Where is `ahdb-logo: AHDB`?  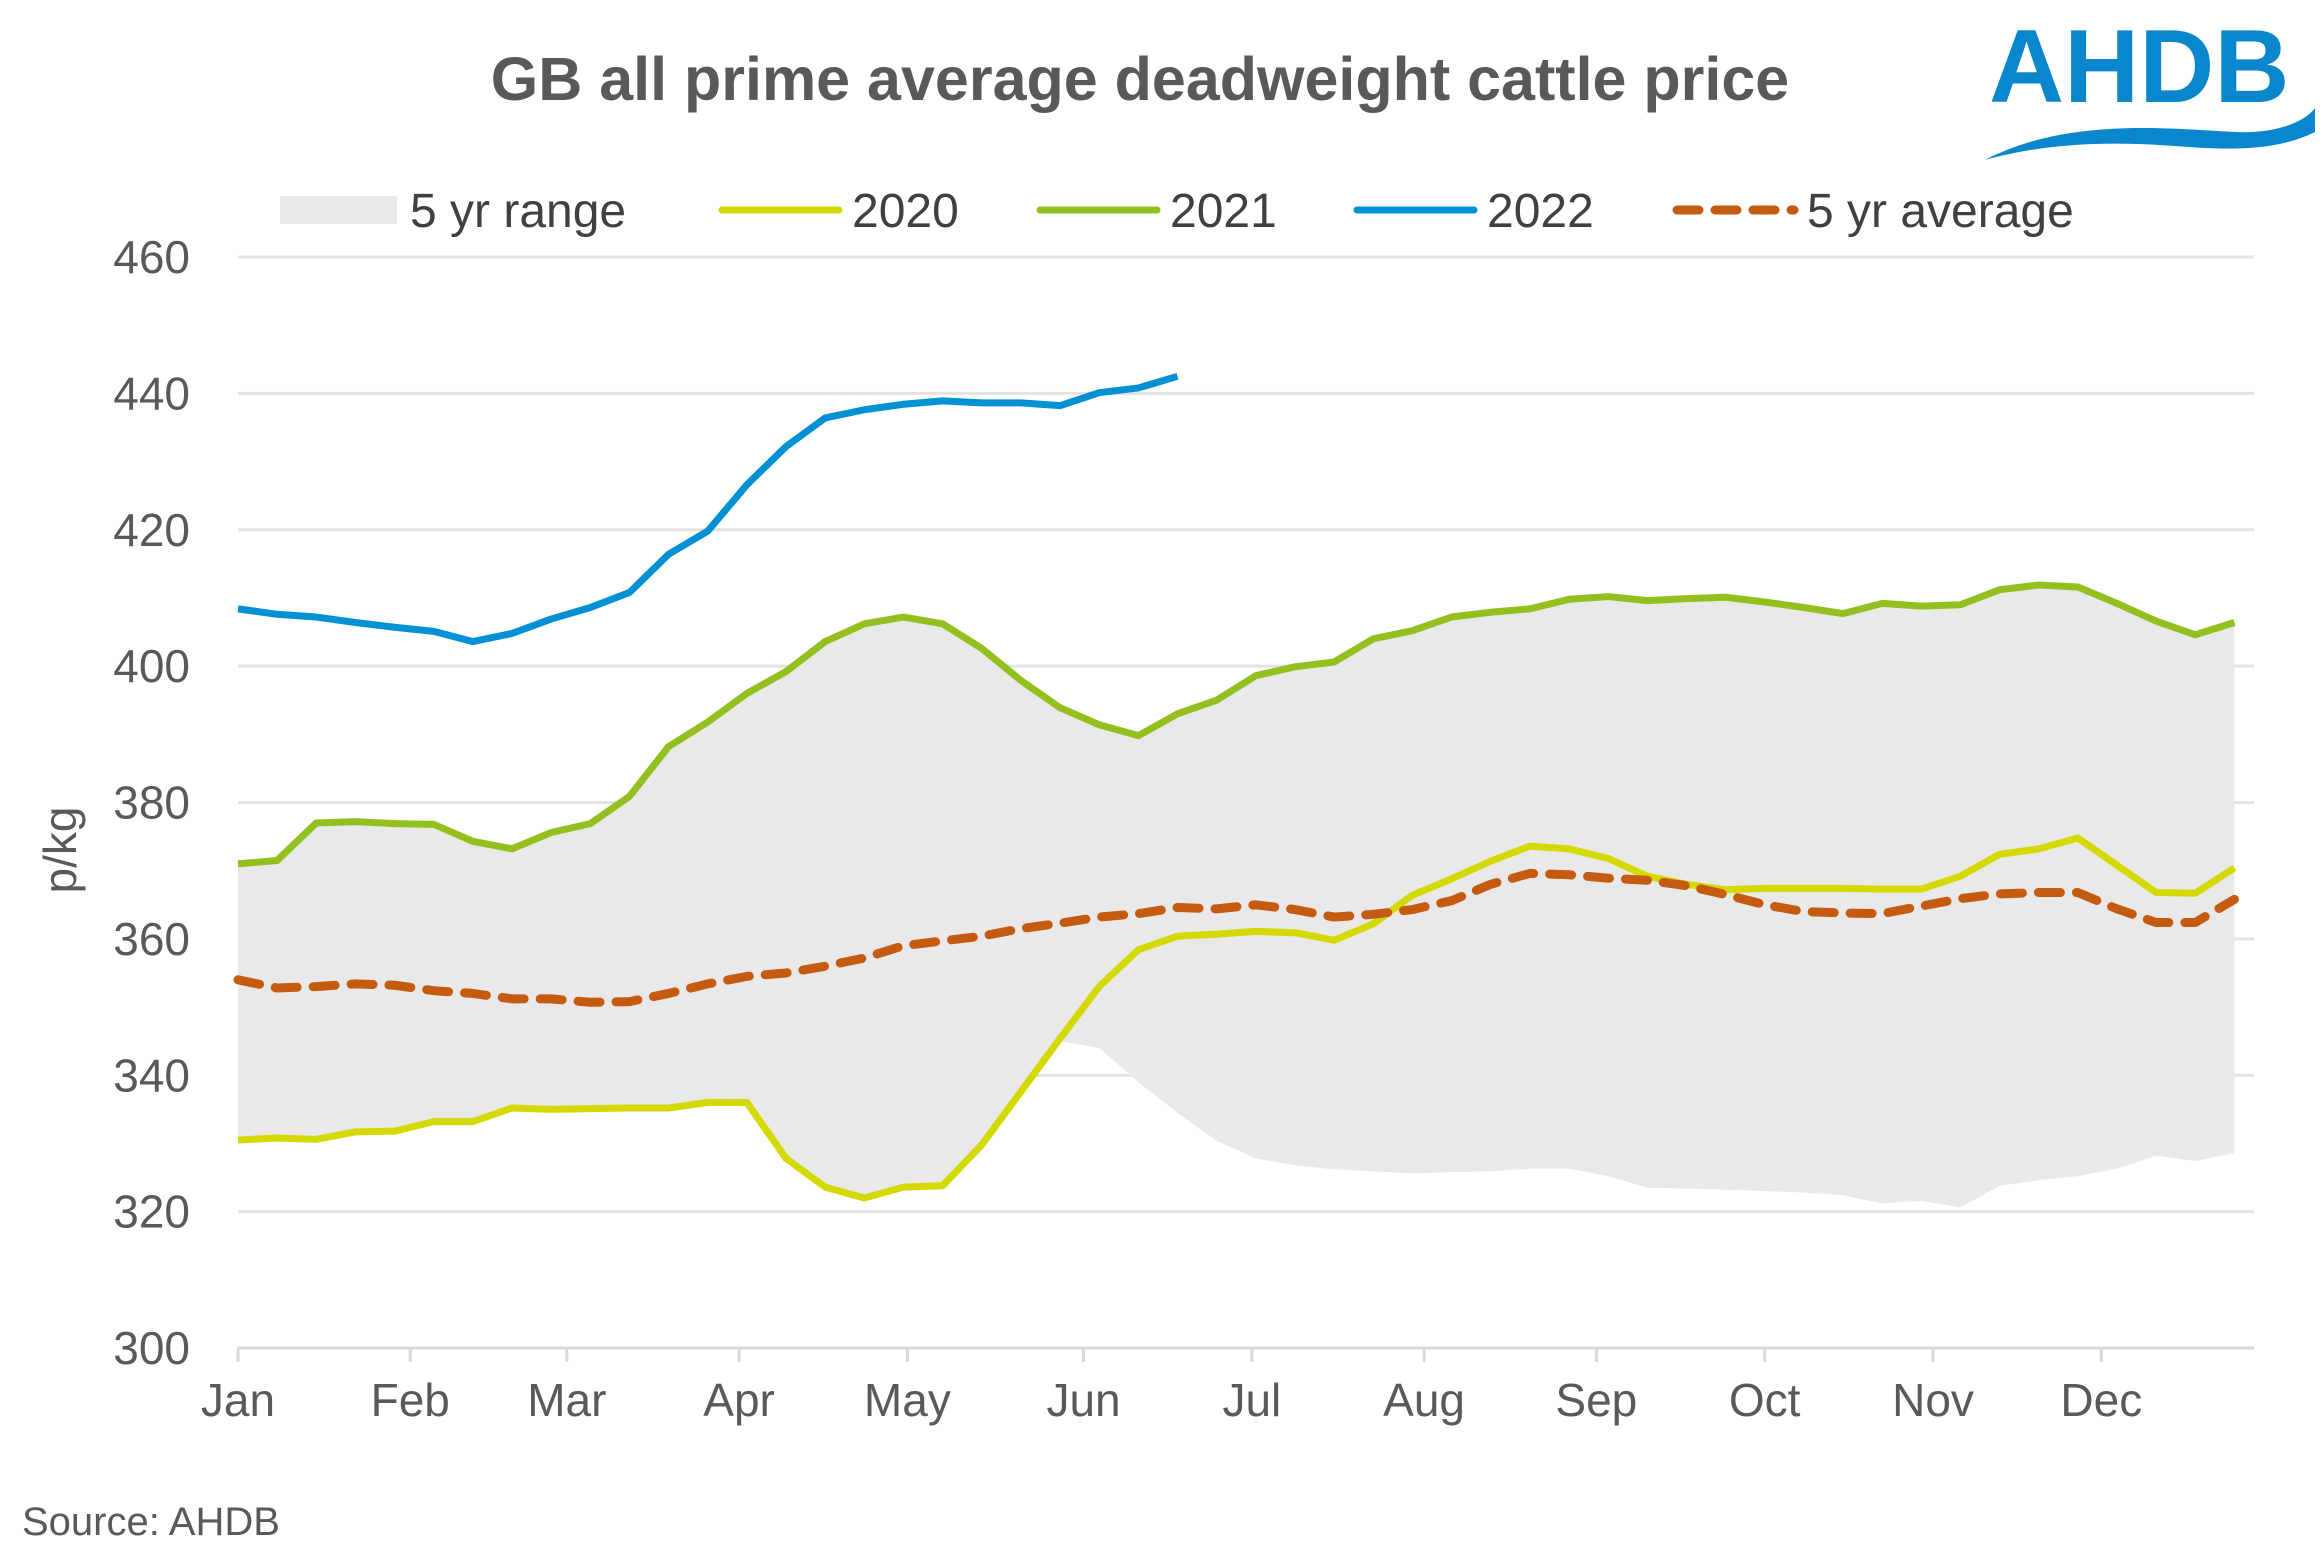
ahdb-logo: AHDB is located at coordinates (2150, 85).